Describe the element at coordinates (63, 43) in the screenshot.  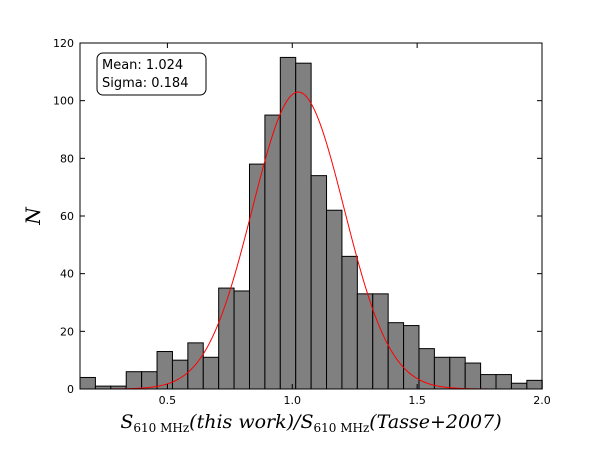
I see `y-tick-label: 120` at that location.